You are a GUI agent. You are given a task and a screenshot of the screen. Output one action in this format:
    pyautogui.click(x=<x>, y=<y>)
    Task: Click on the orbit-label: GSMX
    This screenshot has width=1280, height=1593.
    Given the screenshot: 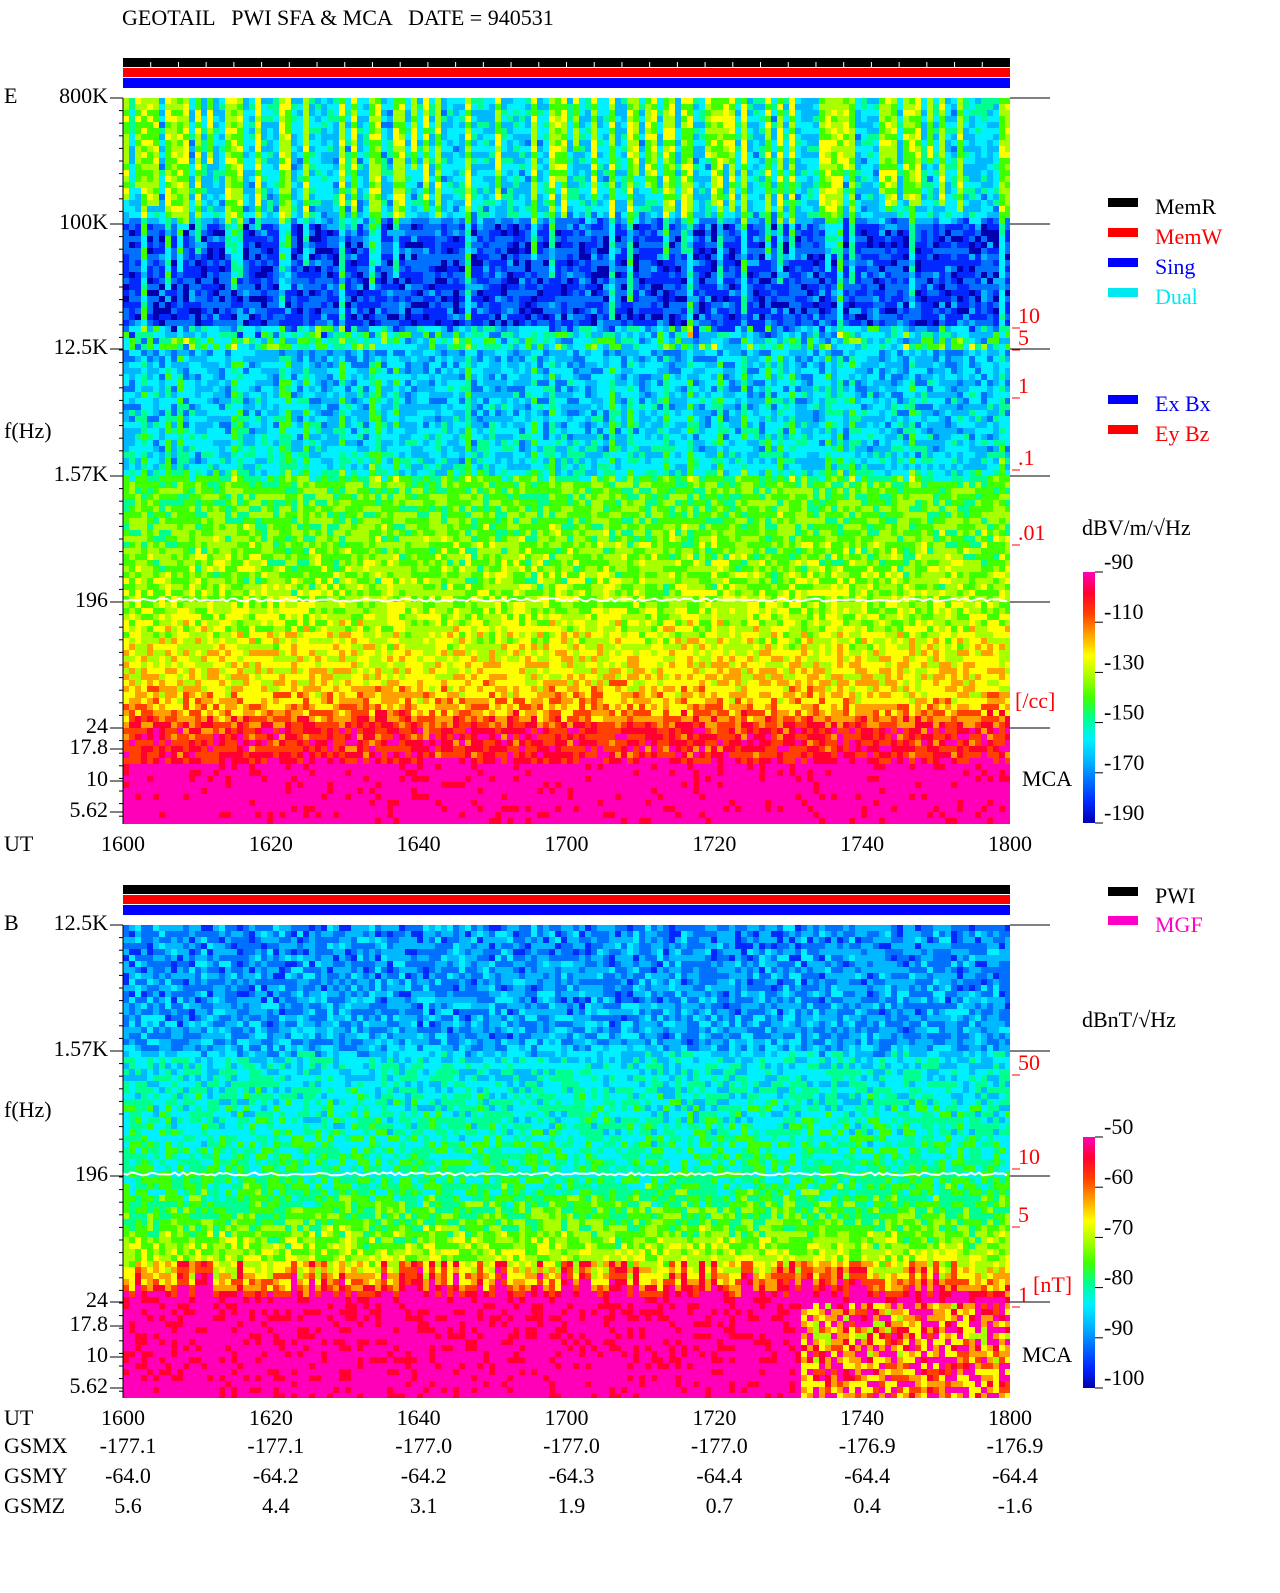 What is the action you would take?
    pyautogui.click(x=36, y=1445)
    